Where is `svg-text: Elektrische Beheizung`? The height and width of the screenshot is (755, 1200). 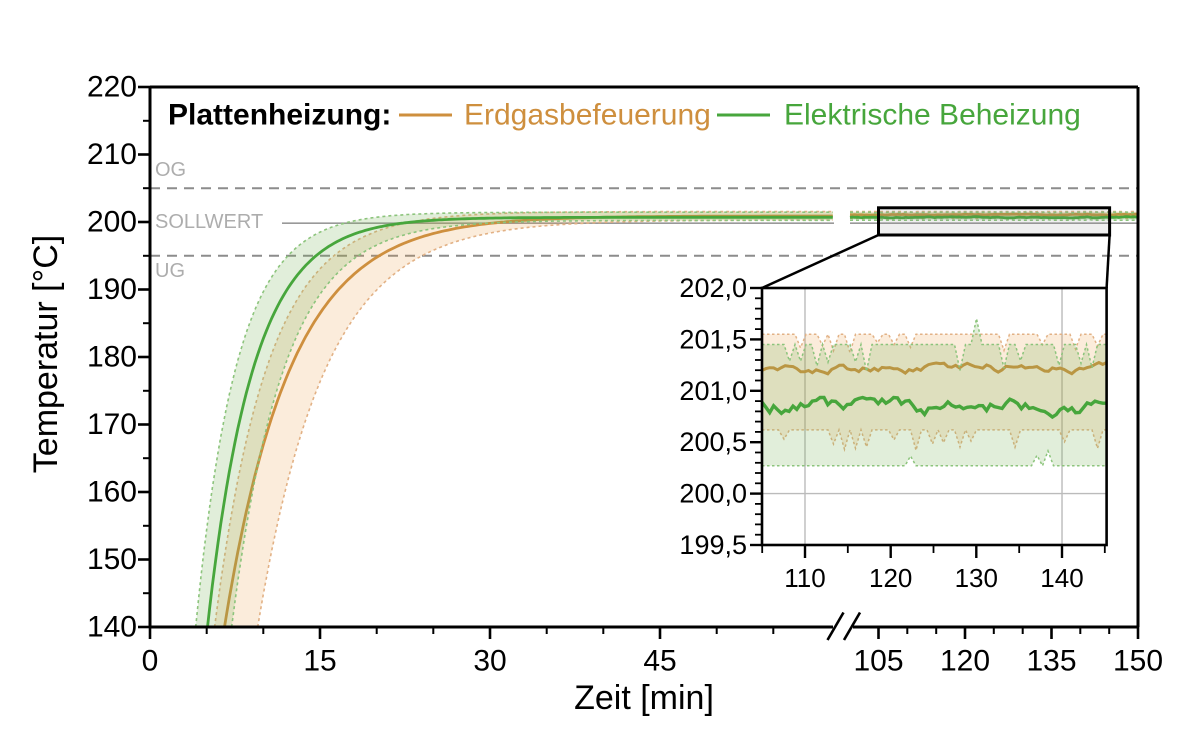 svg-text: Elektrische Beheizung is located at coordinates (932, 115).